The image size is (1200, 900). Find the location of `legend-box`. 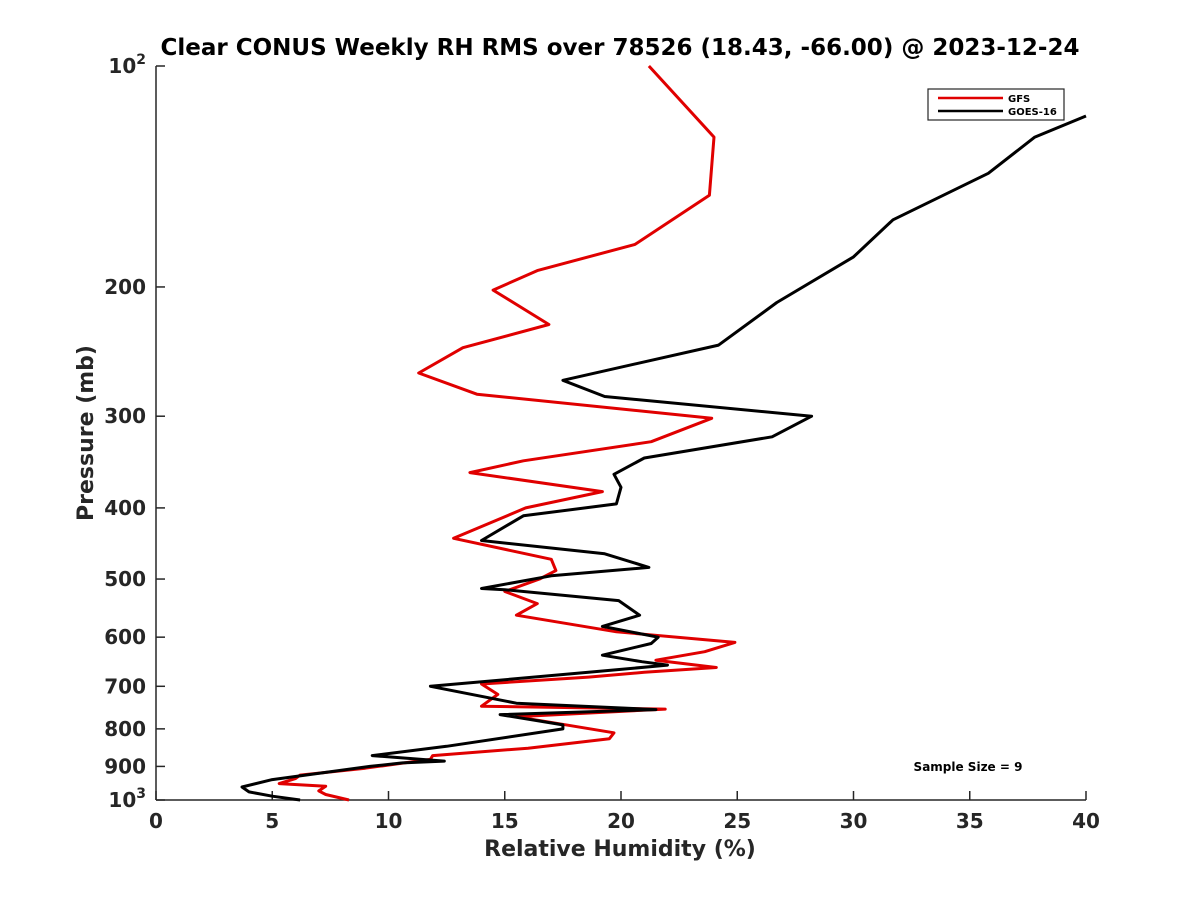

legend-box is located at coordinates (996, 104).